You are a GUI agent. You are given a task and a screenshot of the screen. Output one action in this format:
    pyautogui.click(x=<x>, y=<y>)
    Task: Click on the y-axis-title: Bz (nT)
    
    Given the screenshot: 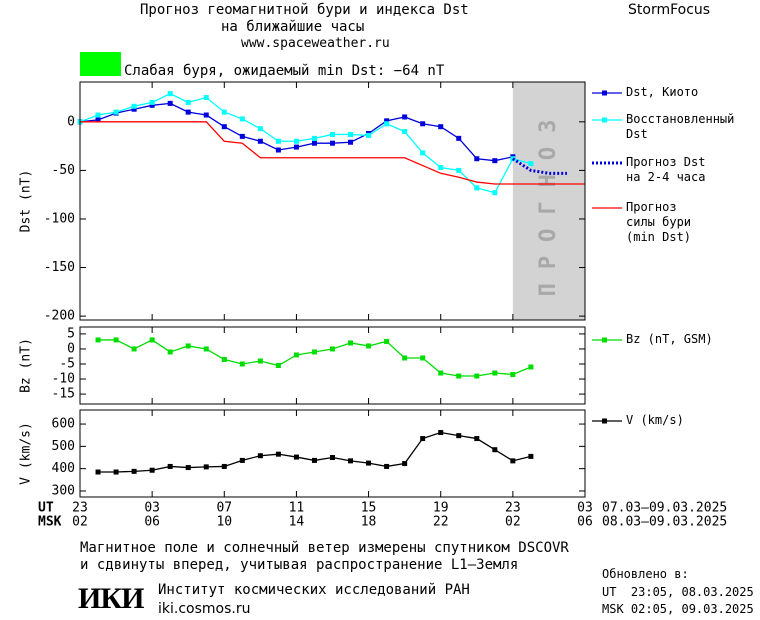 What is the action you would take?
    pyautogui.click(x=26, y=365)
    